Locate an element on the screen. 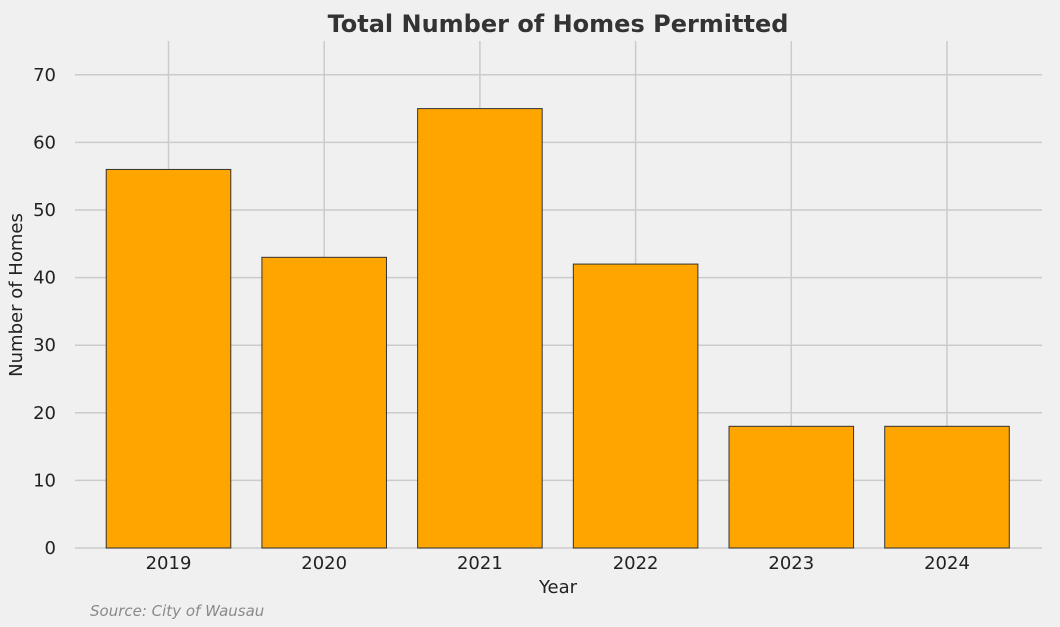 Image resolution: width=1060 pixels, height=627 pixels. x-tick-label: 2022 is located at coordinates (636, 563).